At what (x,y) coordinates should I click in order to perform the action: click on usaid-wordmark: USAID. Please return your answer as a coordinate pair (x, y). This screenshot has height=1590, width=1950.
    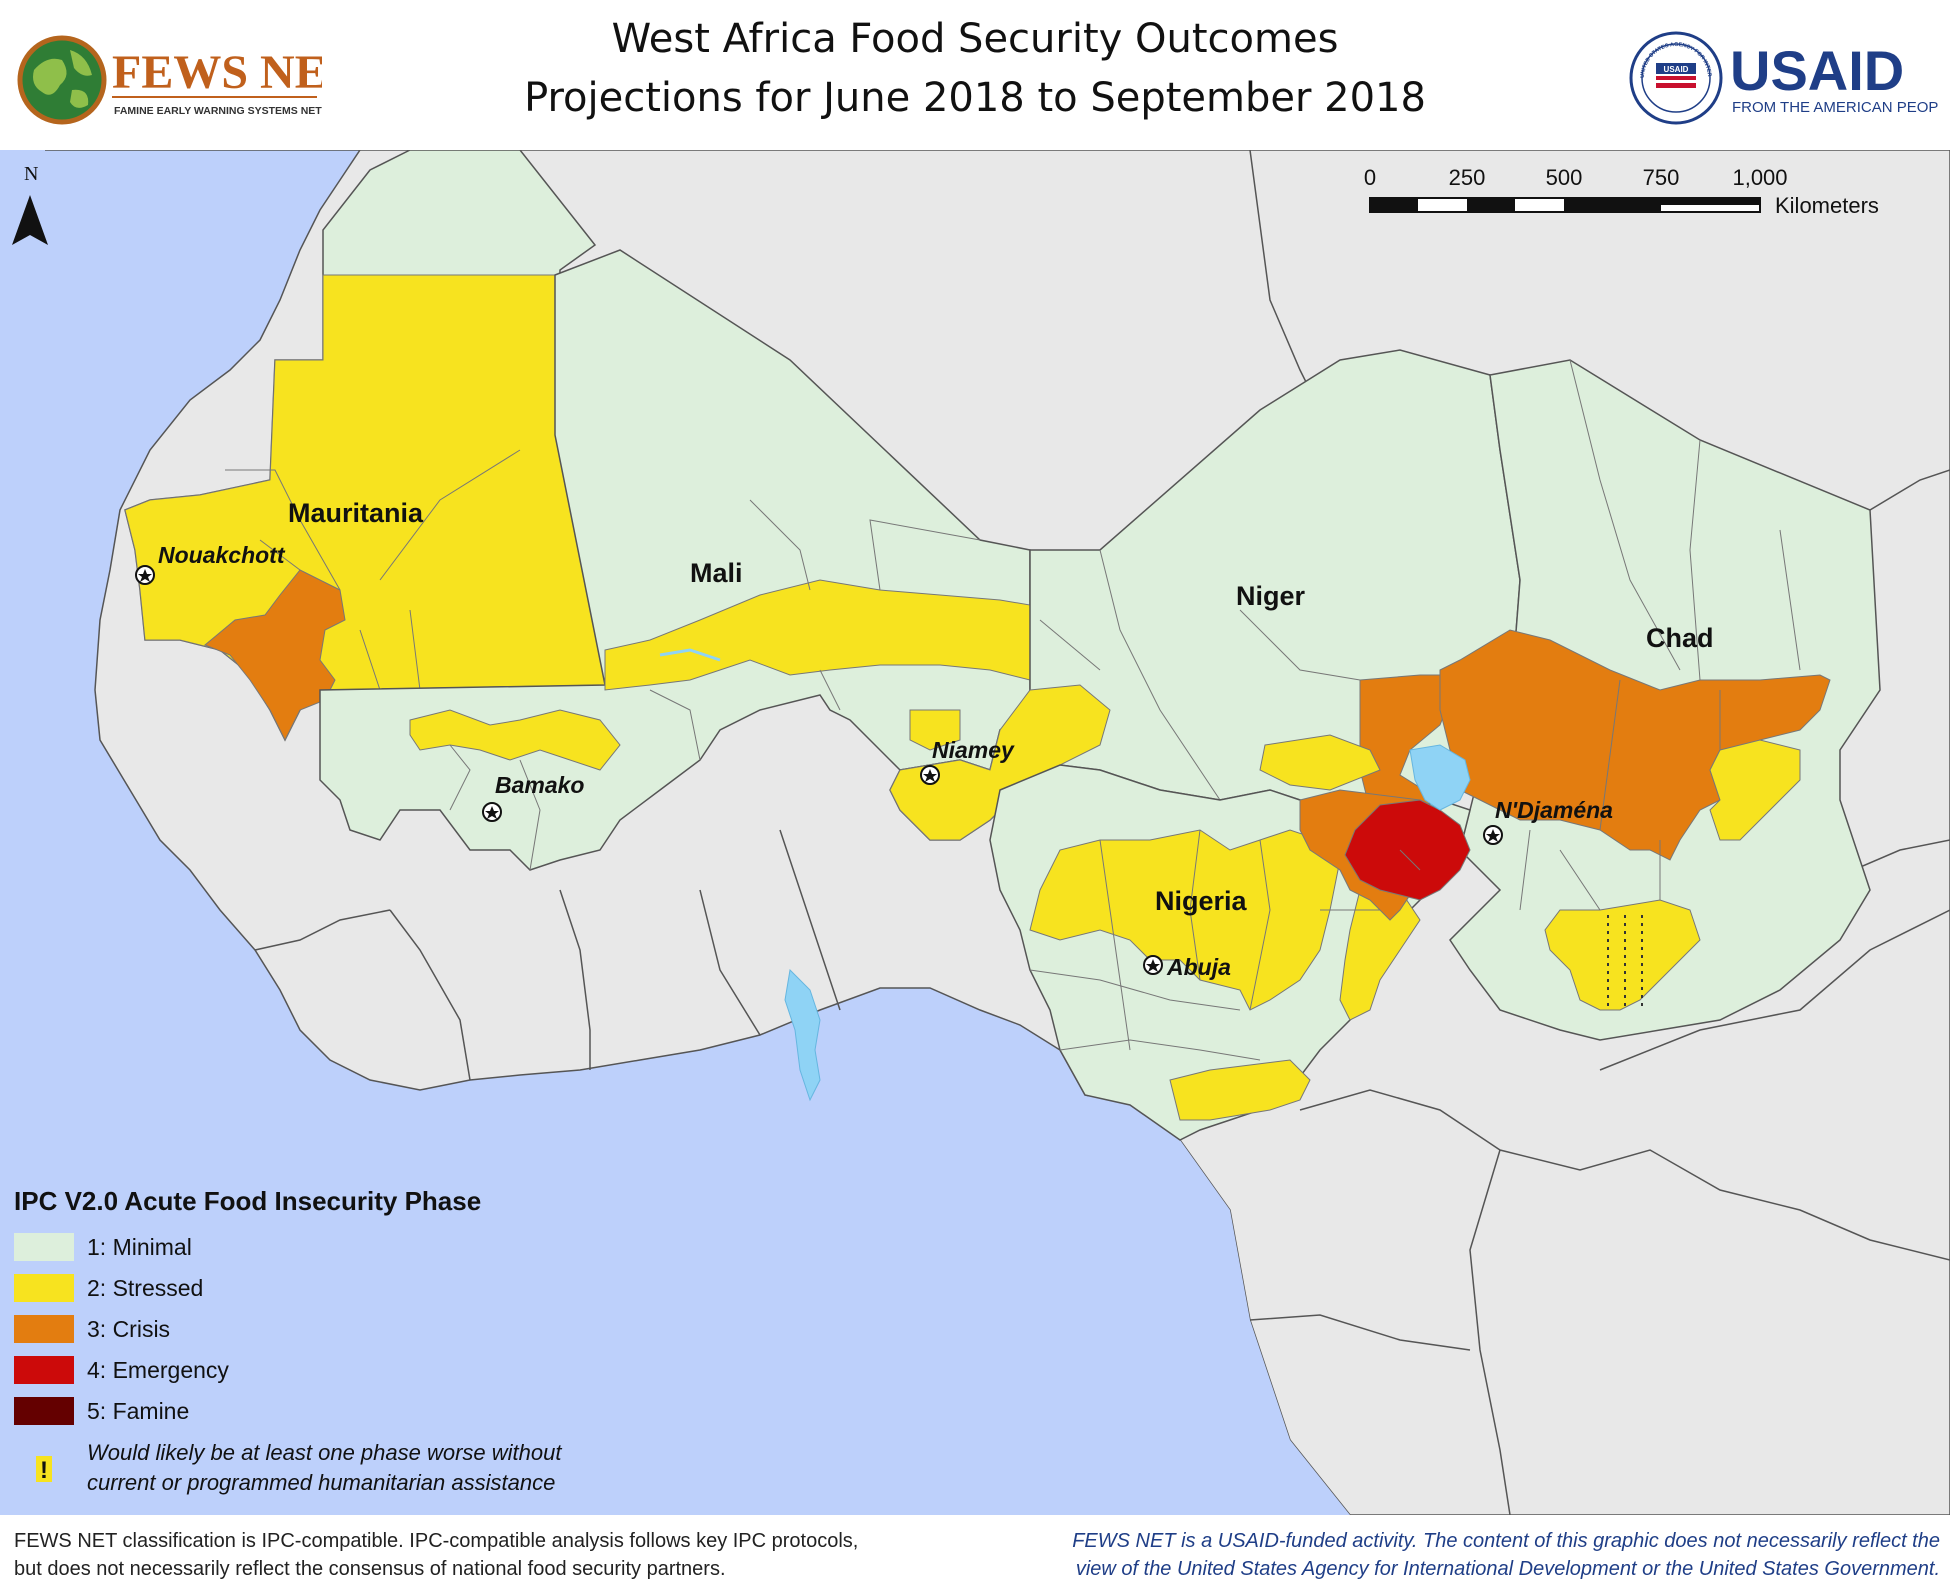
    Looking at the image, I should click on (1817, 70).